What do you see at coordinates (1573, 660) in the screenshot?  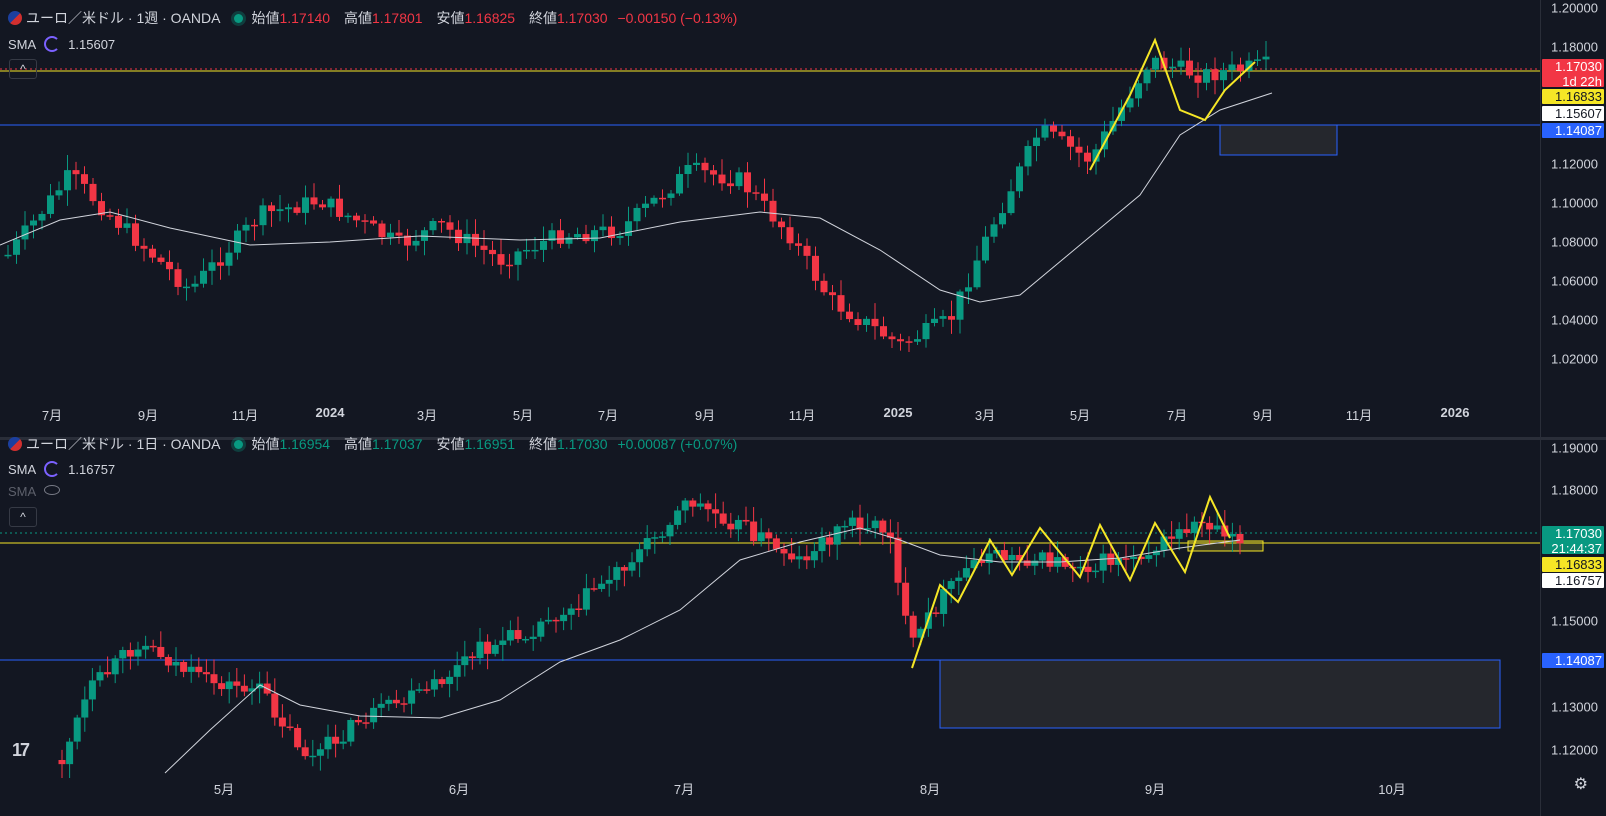 I see `blue-line-tag-daily: 1.14087` at bounding box center [1573, 660].